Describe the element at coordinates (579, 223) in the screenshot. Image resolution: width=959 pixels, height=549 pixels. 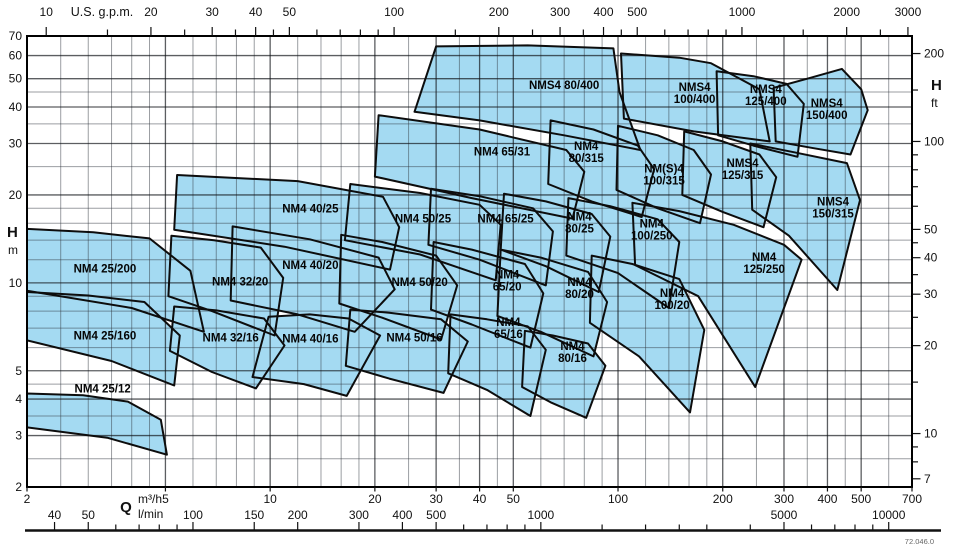
I see `envelope-label-nm4-80-25: NM4 80/25` at that location.